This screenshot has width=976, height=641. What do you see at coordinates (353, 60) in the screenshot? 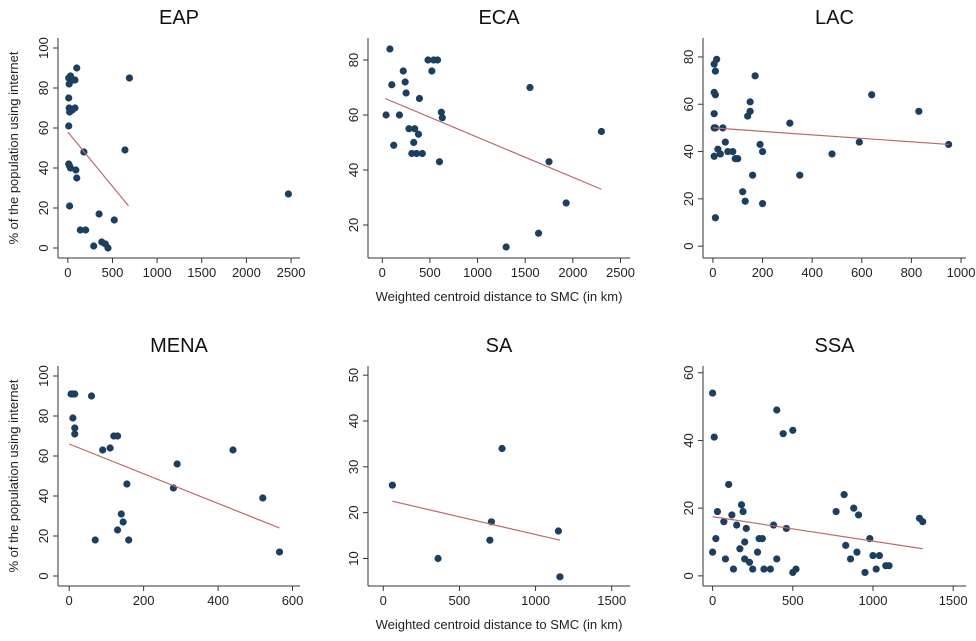
I see `y-tick-label: 80` at bounding box center [353, 60].